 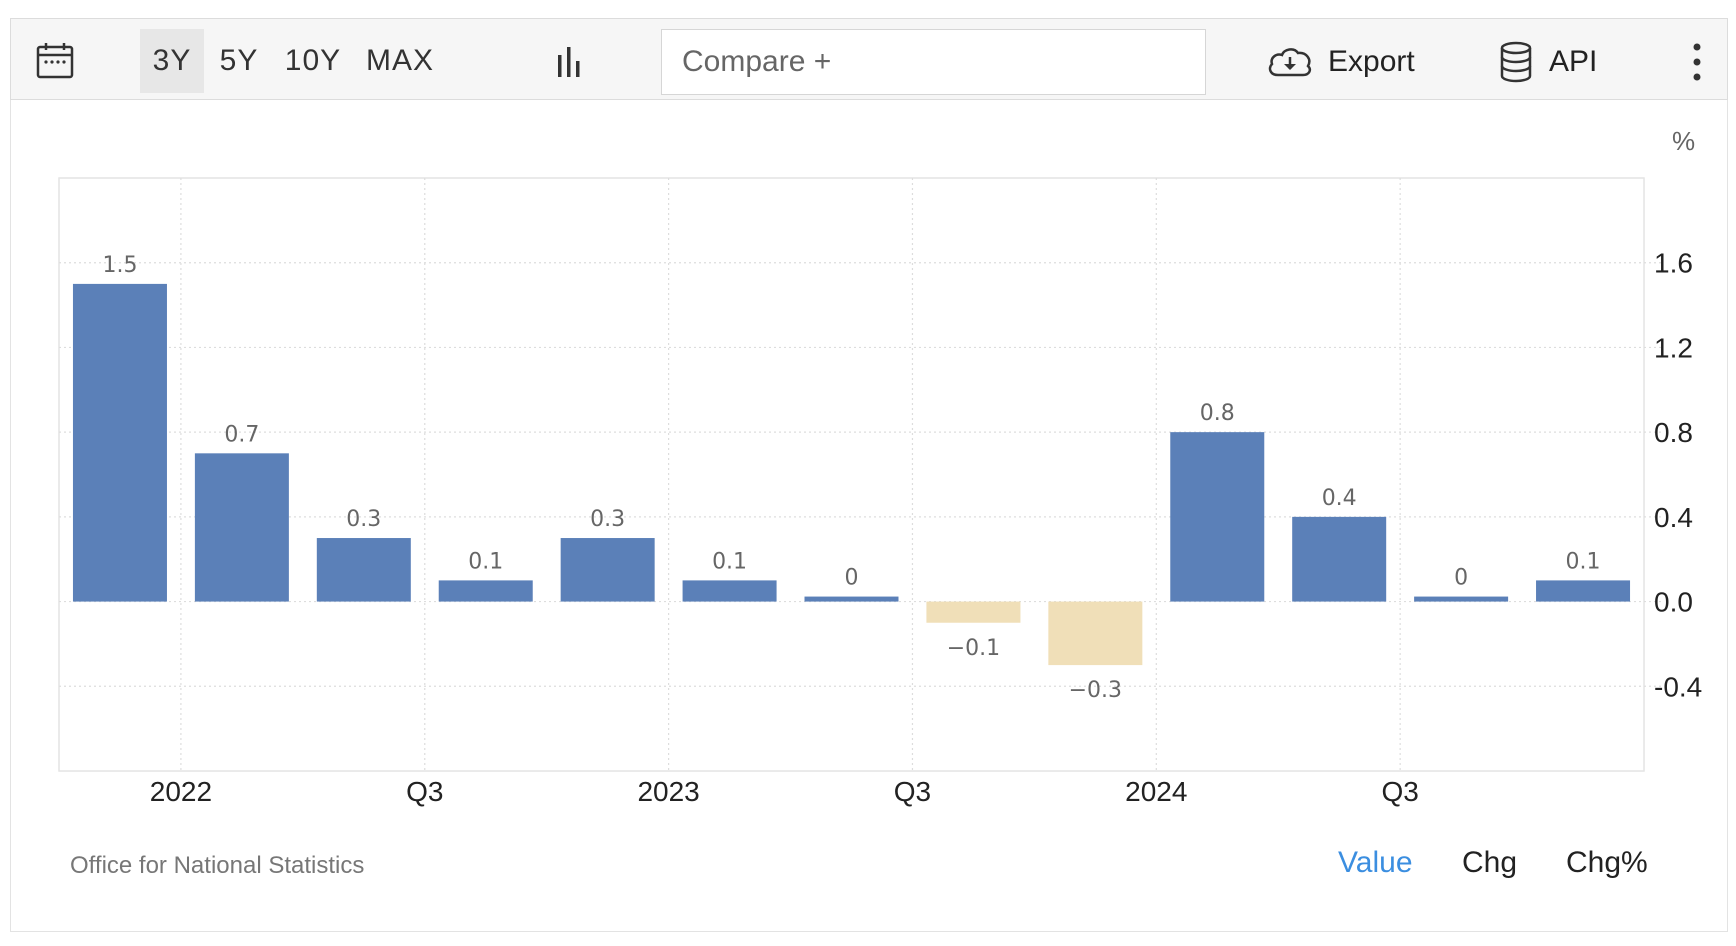 I want to click on bar-data-label: −0.1, so click(x=973, y=648).